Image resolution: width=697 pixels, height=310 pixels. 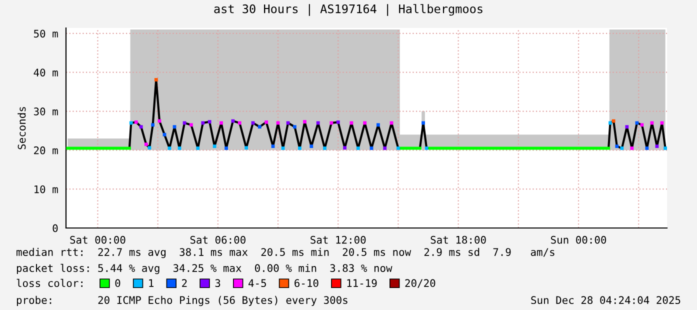 I want to click on x-tick-label: Sat 06:00, so click(x=218, y=240).